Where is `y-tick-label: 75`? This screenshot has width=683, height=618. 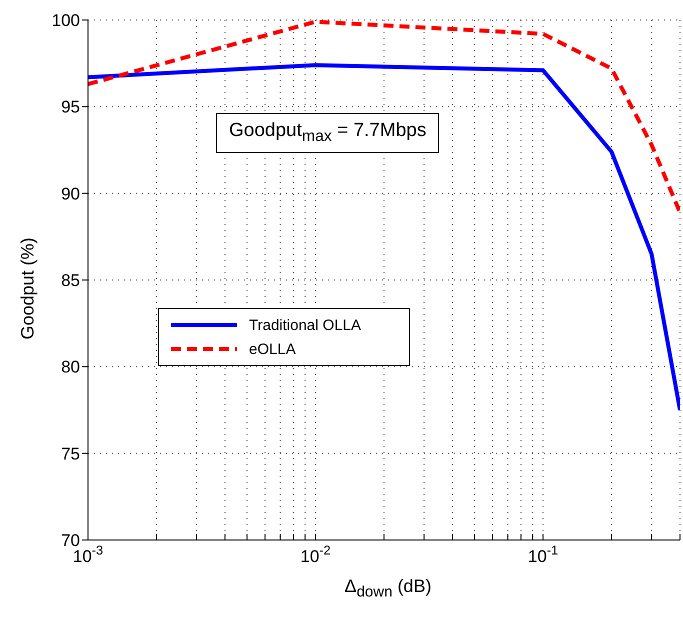 y-tick-label: 75 is located at coordinates (70, 454).